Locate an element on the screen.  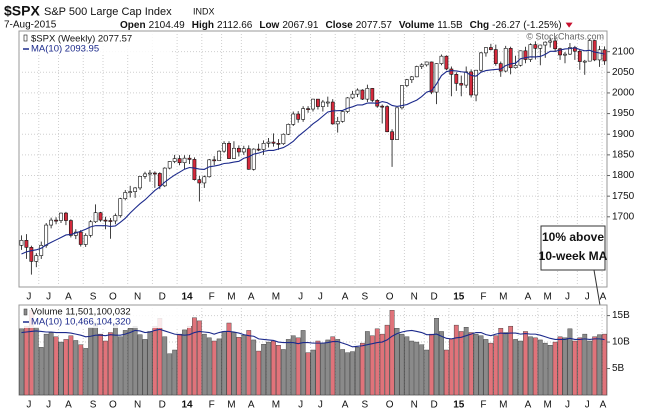
legend-label: $SPX (Weekly) 2077.57 is located at coordinates (81, 39).